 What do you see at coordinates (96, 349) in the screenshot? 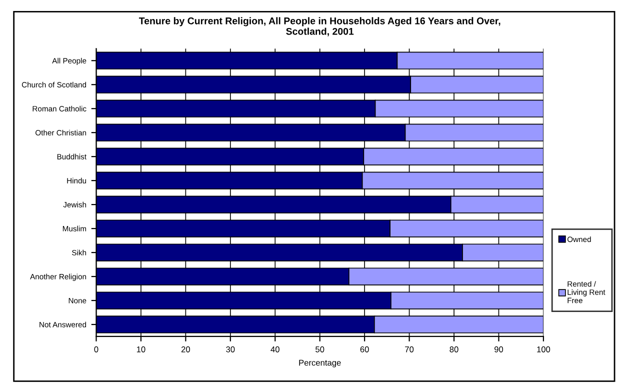
I see `x-tick-label: 0` at bounding box center [96, 349].